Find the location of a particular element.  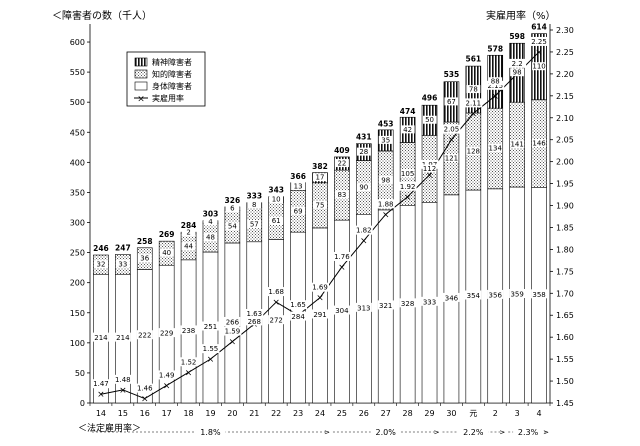

label-total: 561 is located at coordinates (474, 58).